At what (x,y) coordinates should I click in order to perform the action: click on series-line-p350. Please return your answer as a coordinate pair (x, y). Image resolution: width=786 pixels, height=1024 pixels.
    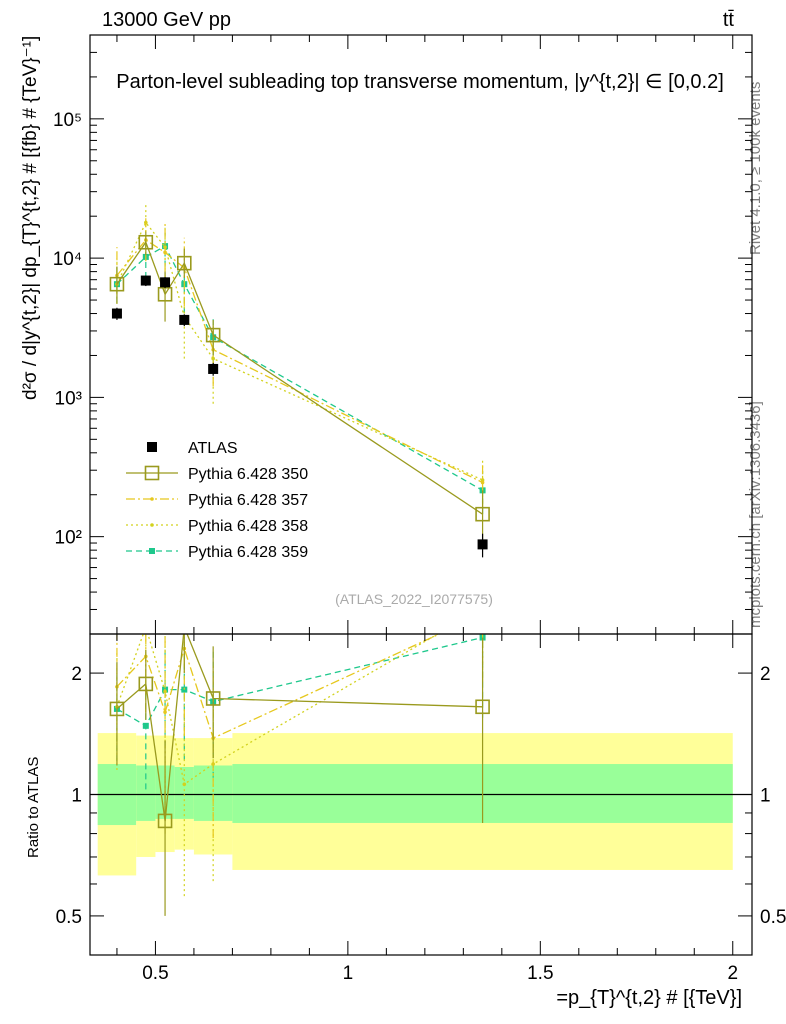
    Looking at the image, I should click on (299, 727).